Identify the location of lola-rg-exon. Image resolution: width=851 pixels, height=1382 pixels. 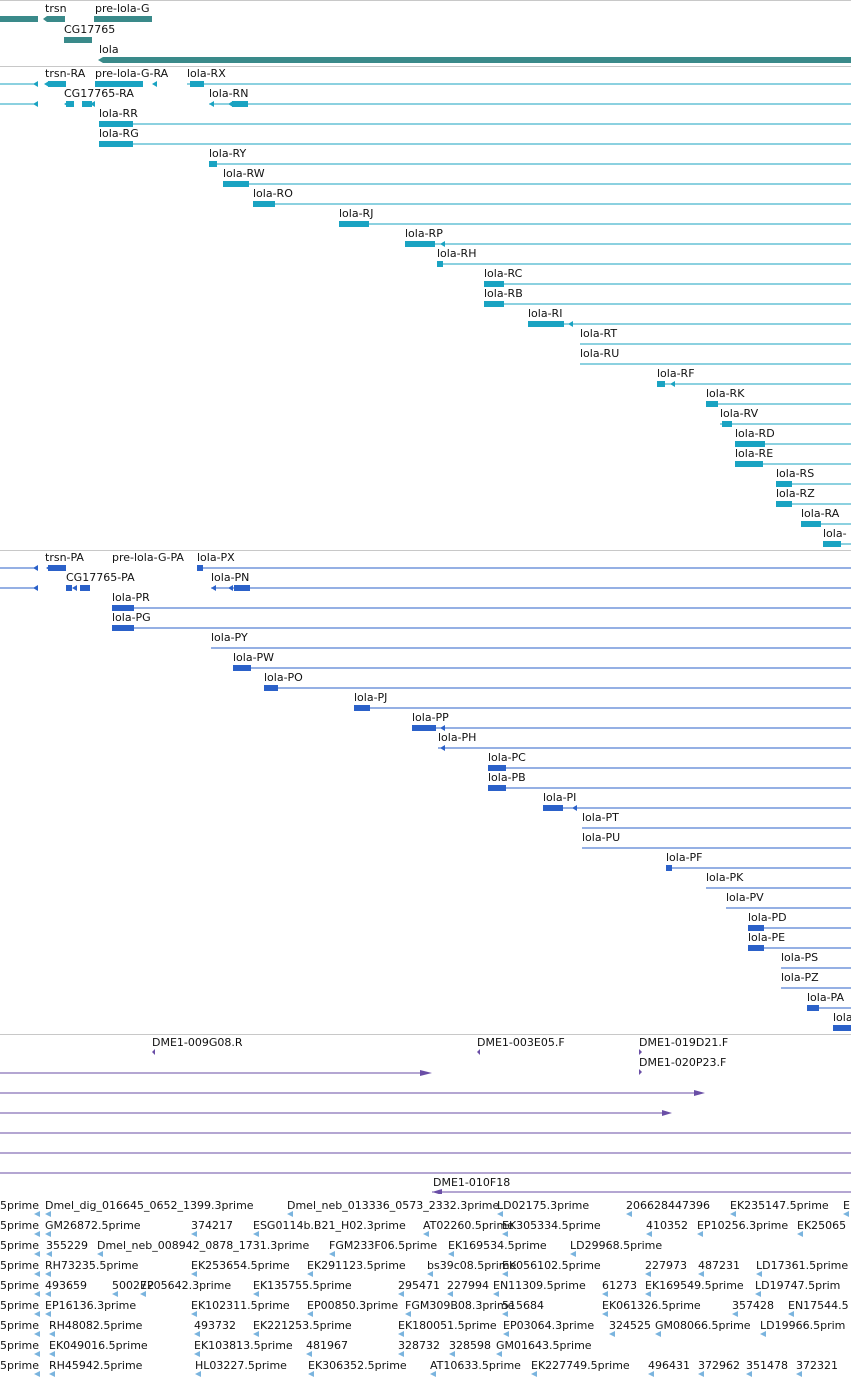
(116, 144).